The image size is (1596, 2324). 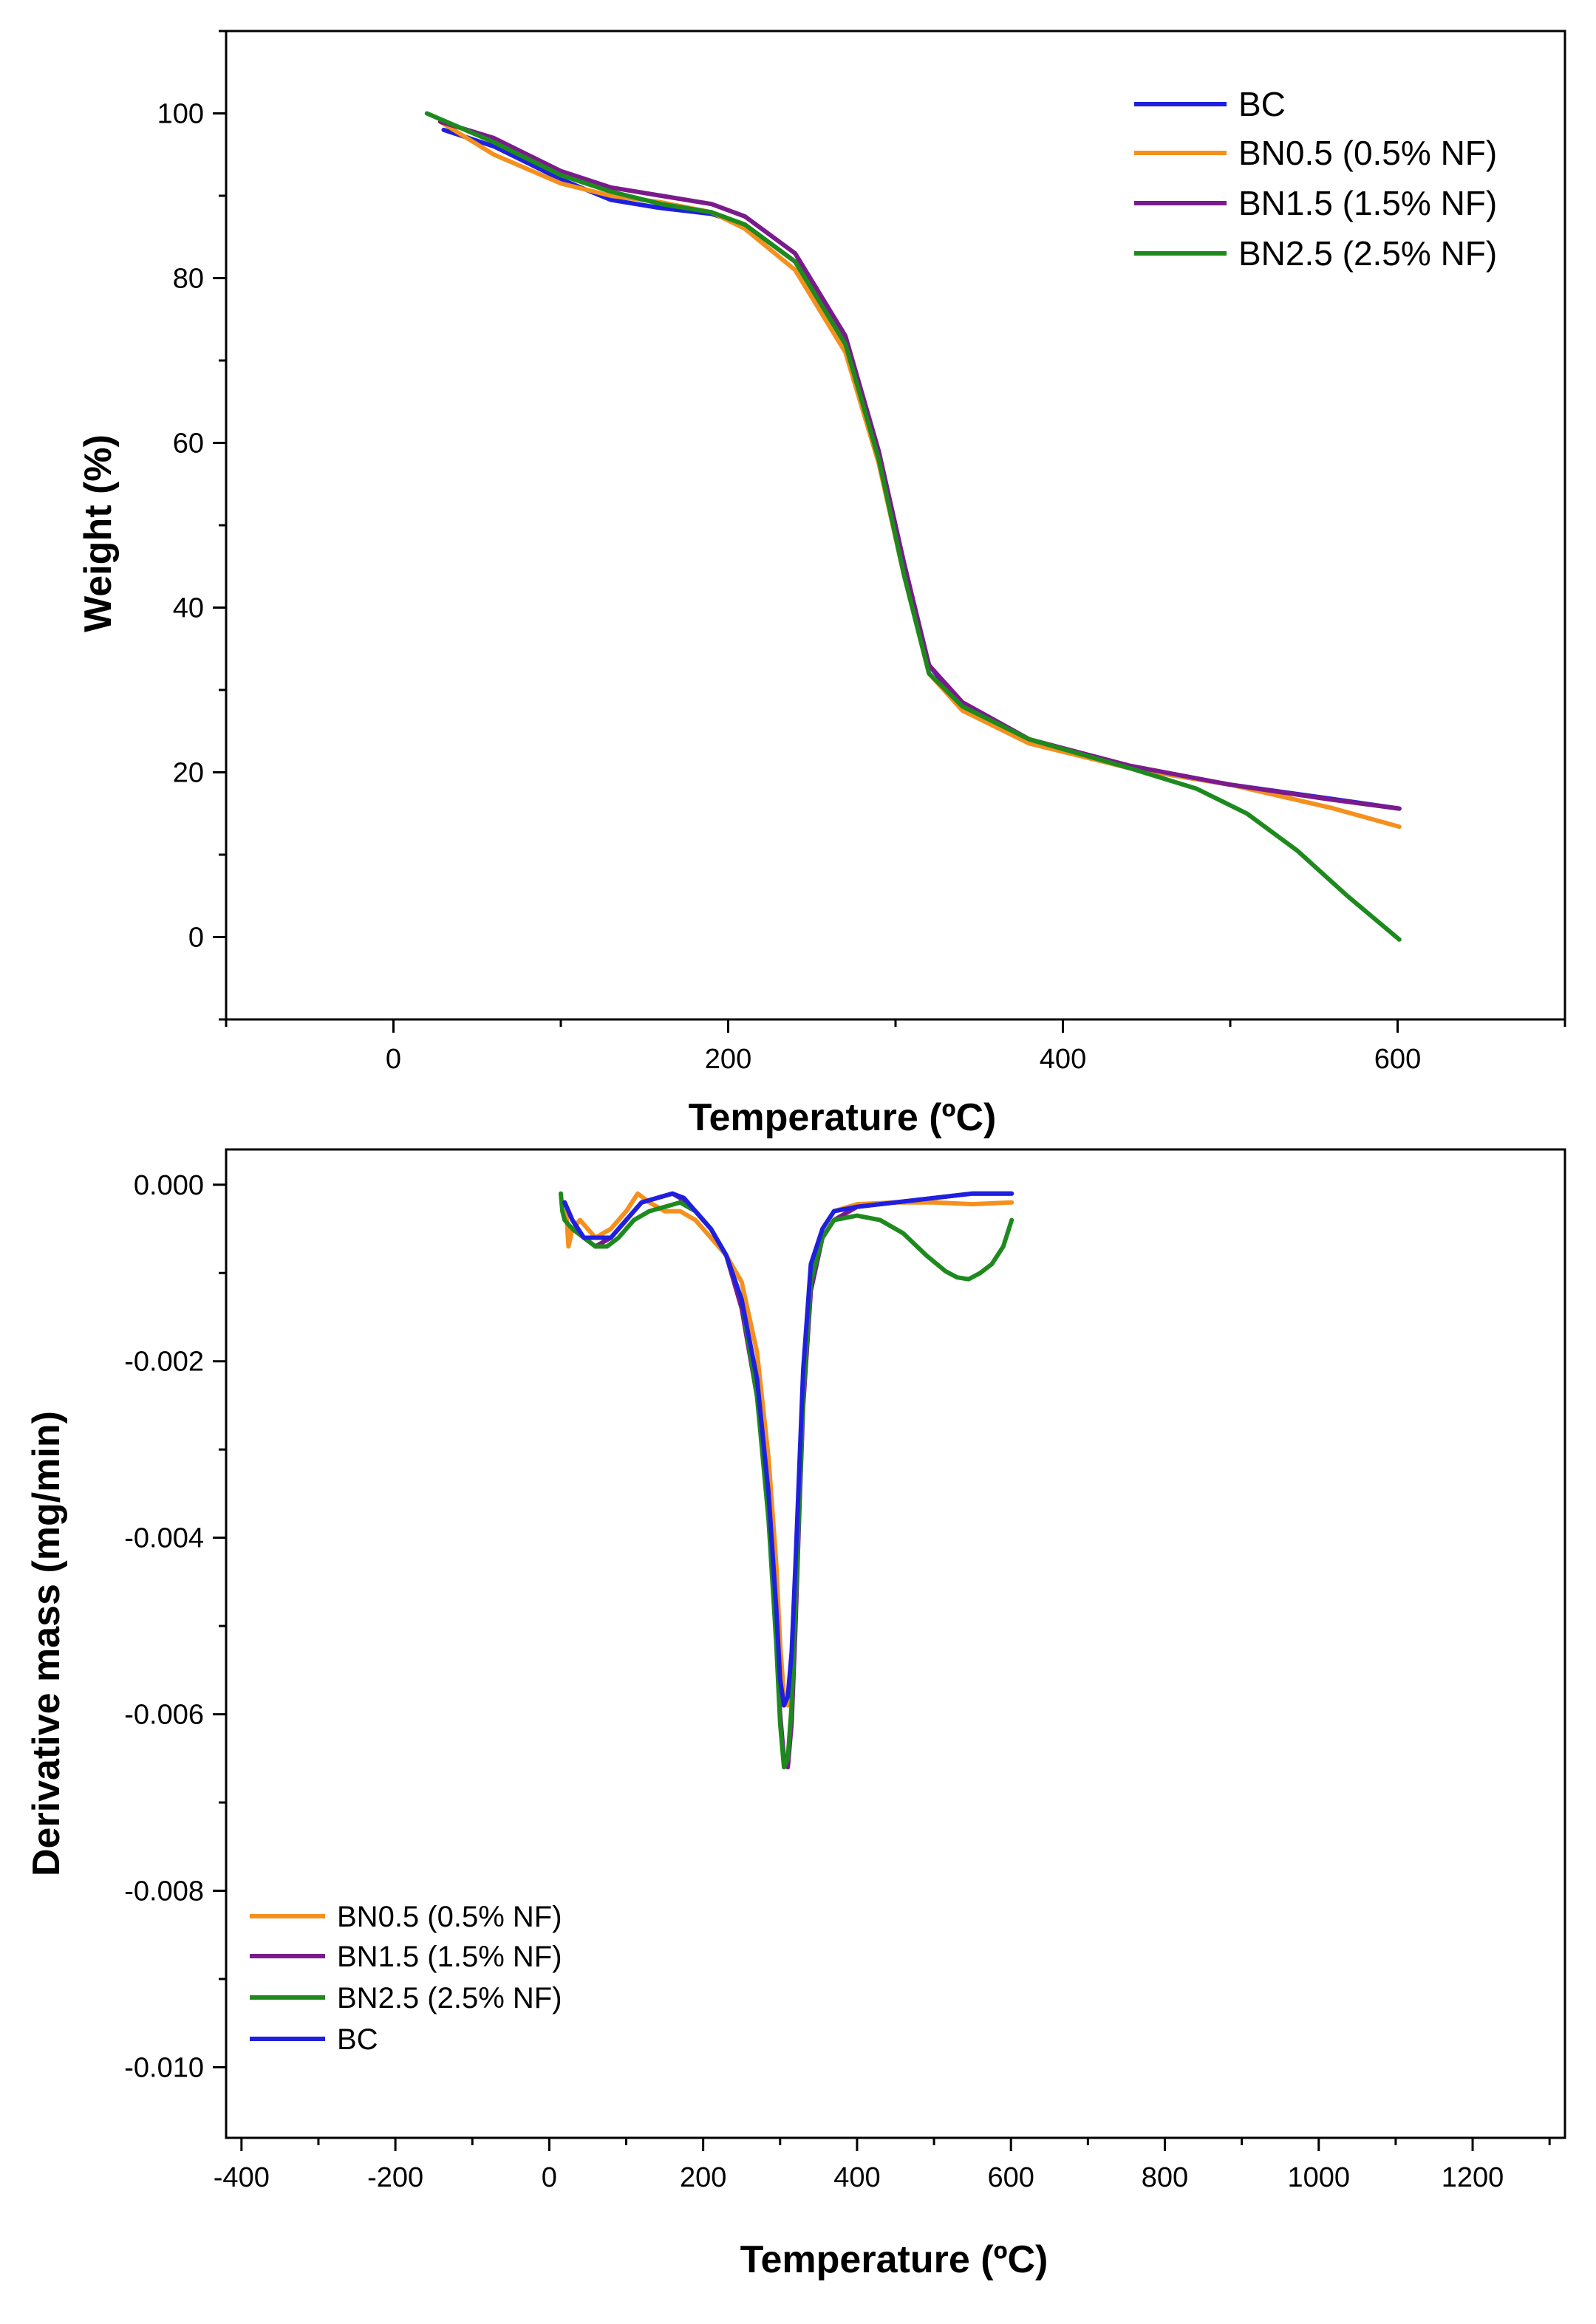 I want to click on legend2-label-bc: BC, so click(x=357, y=2039).